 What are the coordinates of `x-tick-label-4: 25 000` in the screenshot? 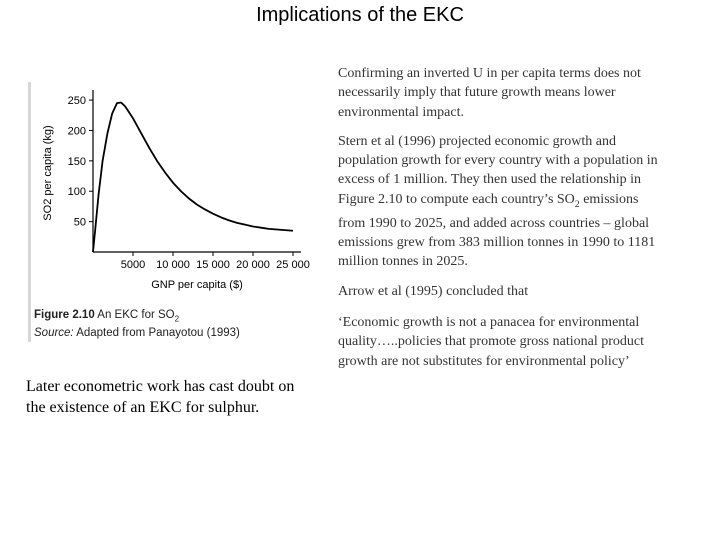 It's located at (293, 265).